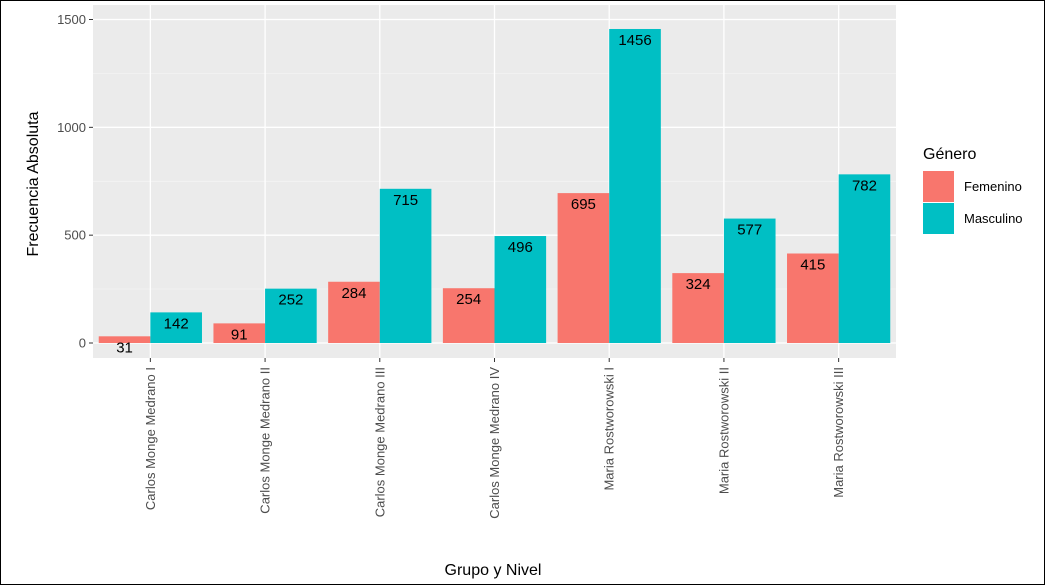  What do you see at coordinates (993, 218) in the screenshot?
I see `legend-label-masculino: Masculino` at bounding box center [993, 218].